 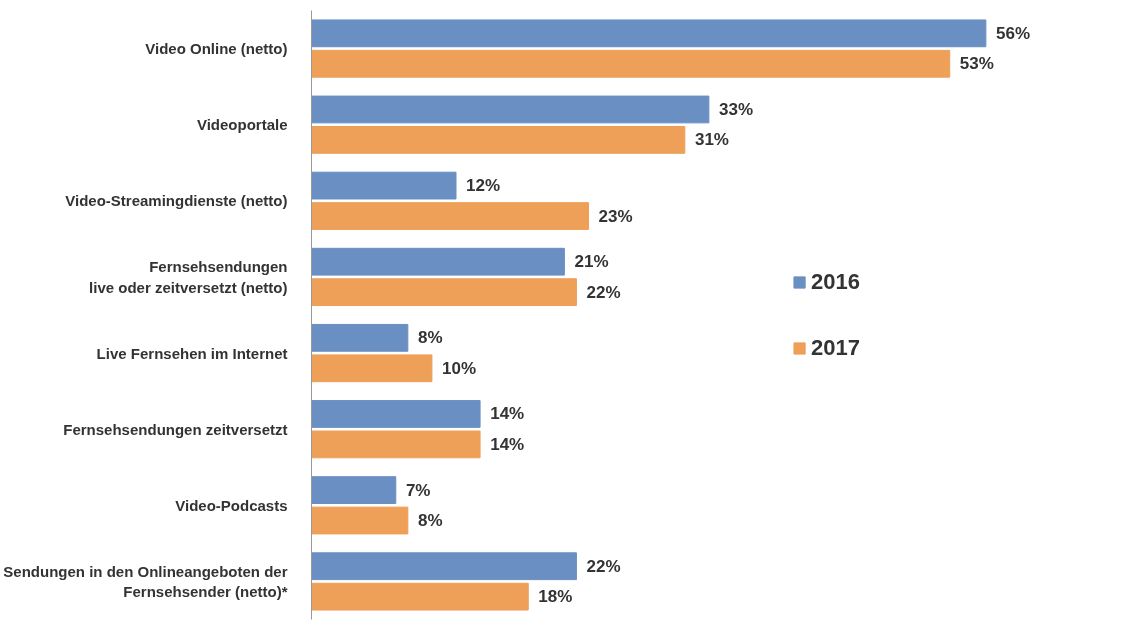 What do you see at coordinates (591, 262) in the screenshot?
I see `data-label: 21%` at bounding box center [591, 262].